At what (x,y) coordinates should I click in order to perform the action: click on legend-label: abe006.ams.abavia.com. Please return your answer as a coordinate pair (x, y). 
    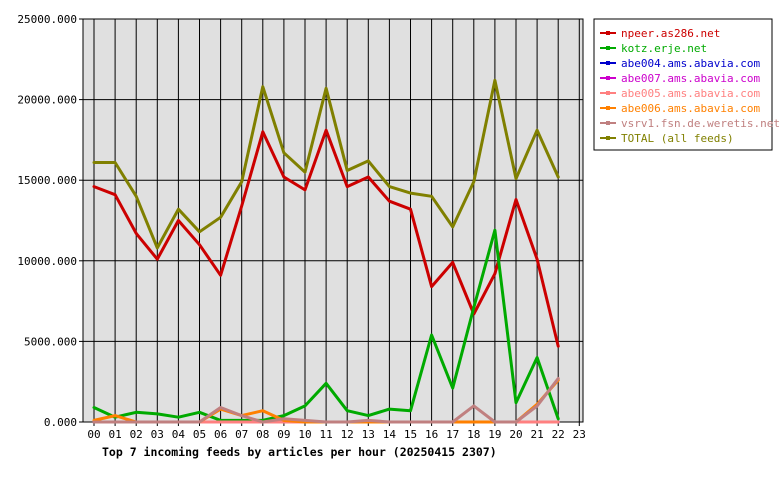
    Looking at the image, I should click on (690, 108).